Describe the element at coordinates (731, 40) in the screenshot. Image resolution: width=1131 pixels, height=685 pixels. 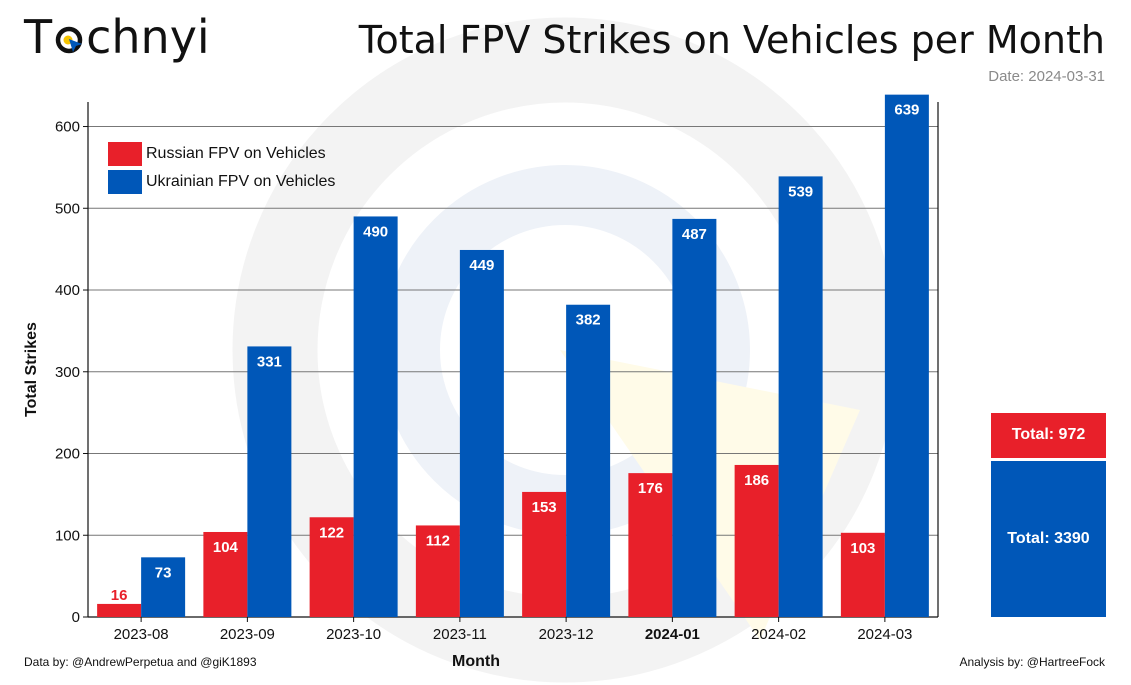
I see `chart-title: Total FPV Strikes on Vehicles per Month` at that location.